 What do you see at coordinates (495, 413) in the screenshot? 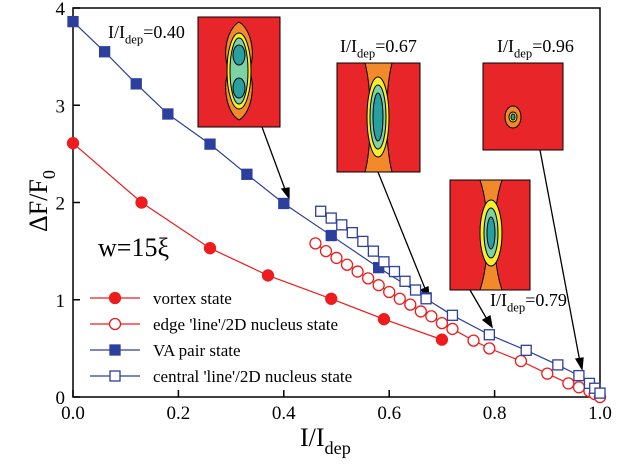
I see `x-tick-label: 0.8` at bounding box center [495, 413].